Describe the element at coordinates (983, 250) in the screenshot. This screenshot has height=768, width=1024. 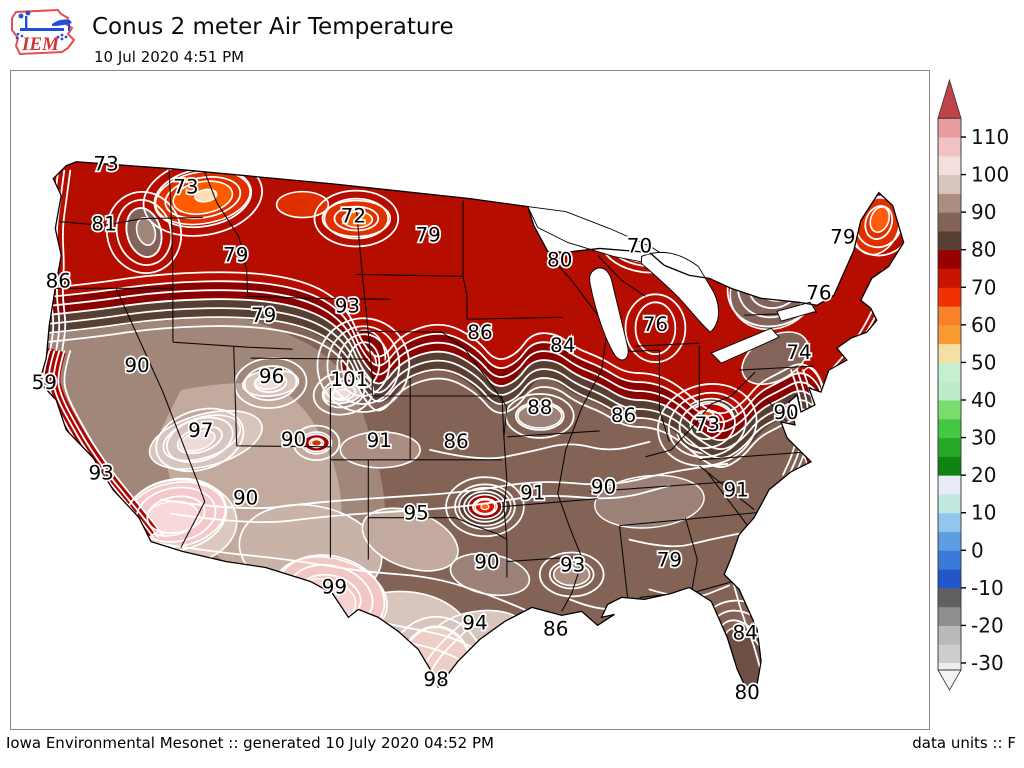
I see `colorbar-tick-label: 80` at that location.